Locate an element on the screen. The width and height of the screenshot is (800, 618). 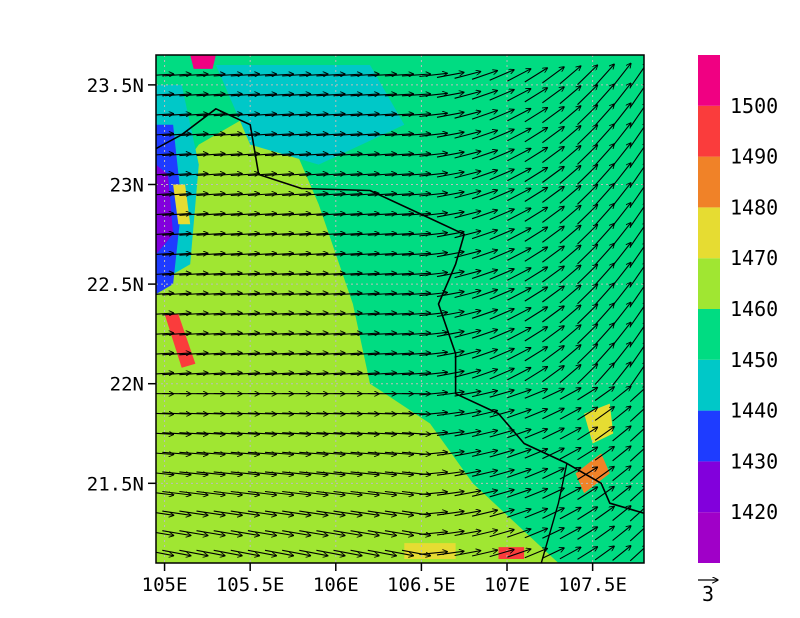
x-tick-label: 105.5E is located at coordinates (250, 585).